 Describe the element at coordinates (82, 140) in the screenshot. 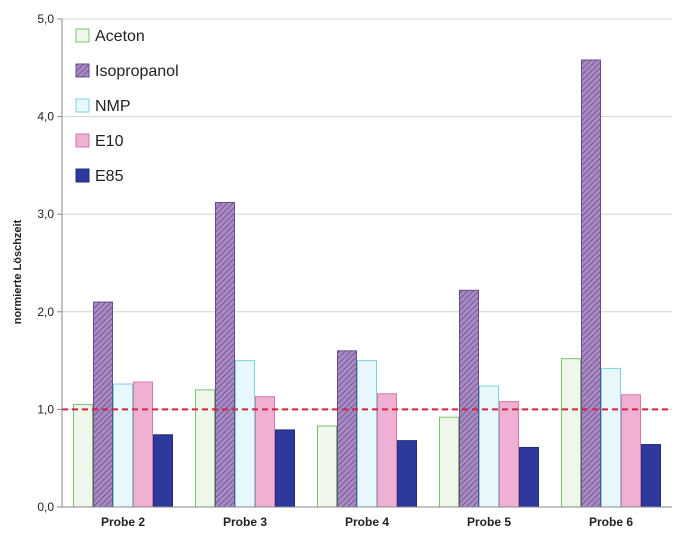

I see `legend-swatch-e10` at that location.